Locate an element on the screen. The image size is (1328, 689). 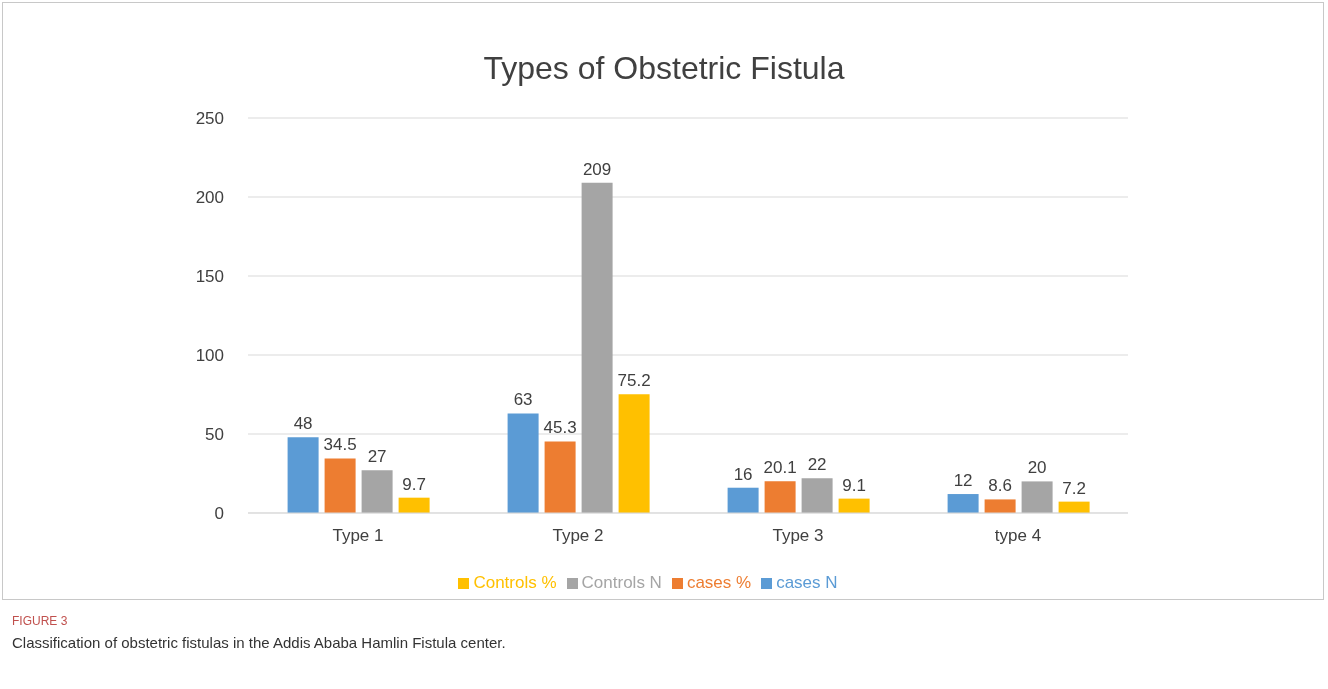
data-label: 27 is located at coordinates (377, 457).